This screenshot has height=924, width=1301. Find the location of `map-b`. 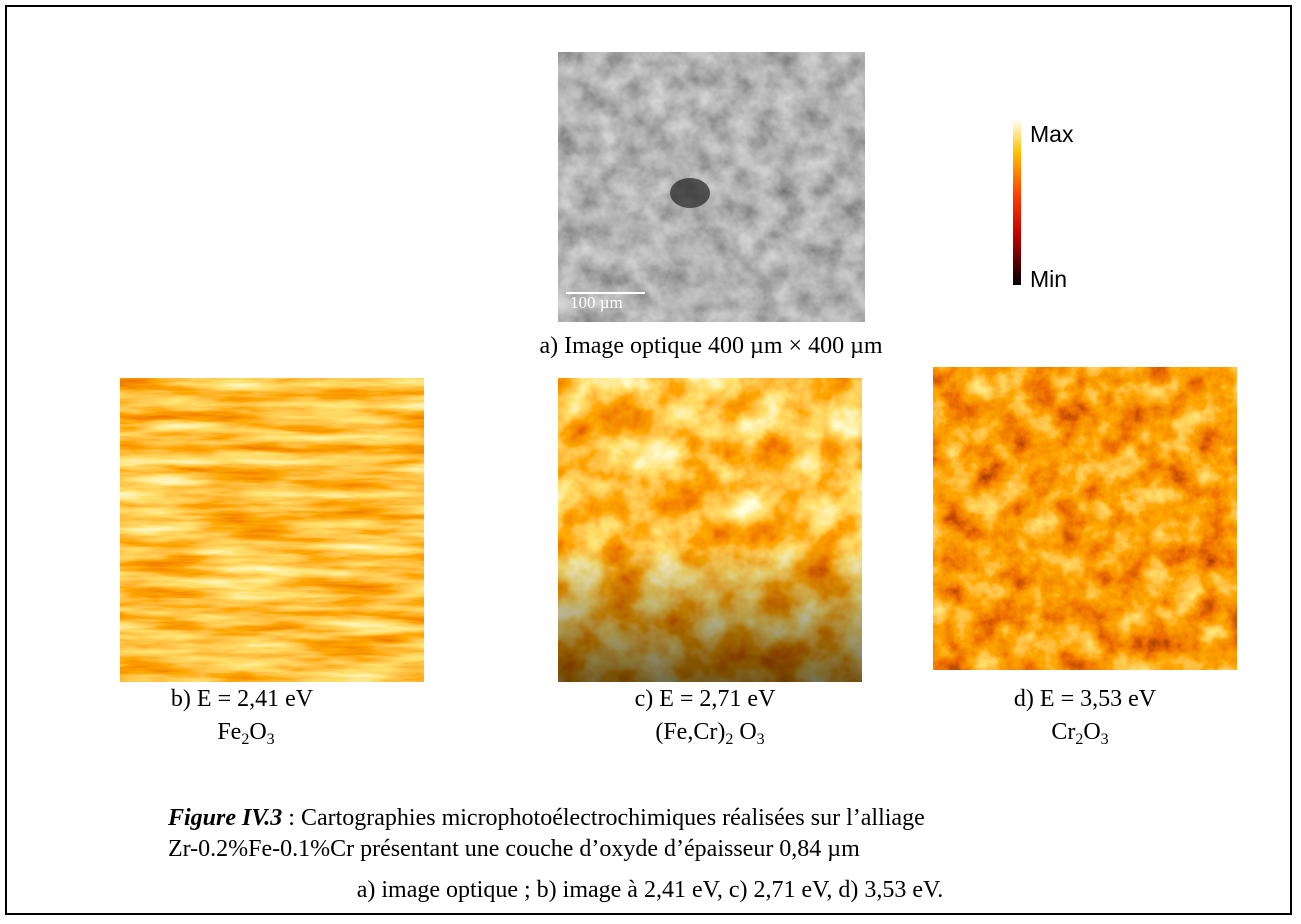

map-b is located at coordinates (272, 530).